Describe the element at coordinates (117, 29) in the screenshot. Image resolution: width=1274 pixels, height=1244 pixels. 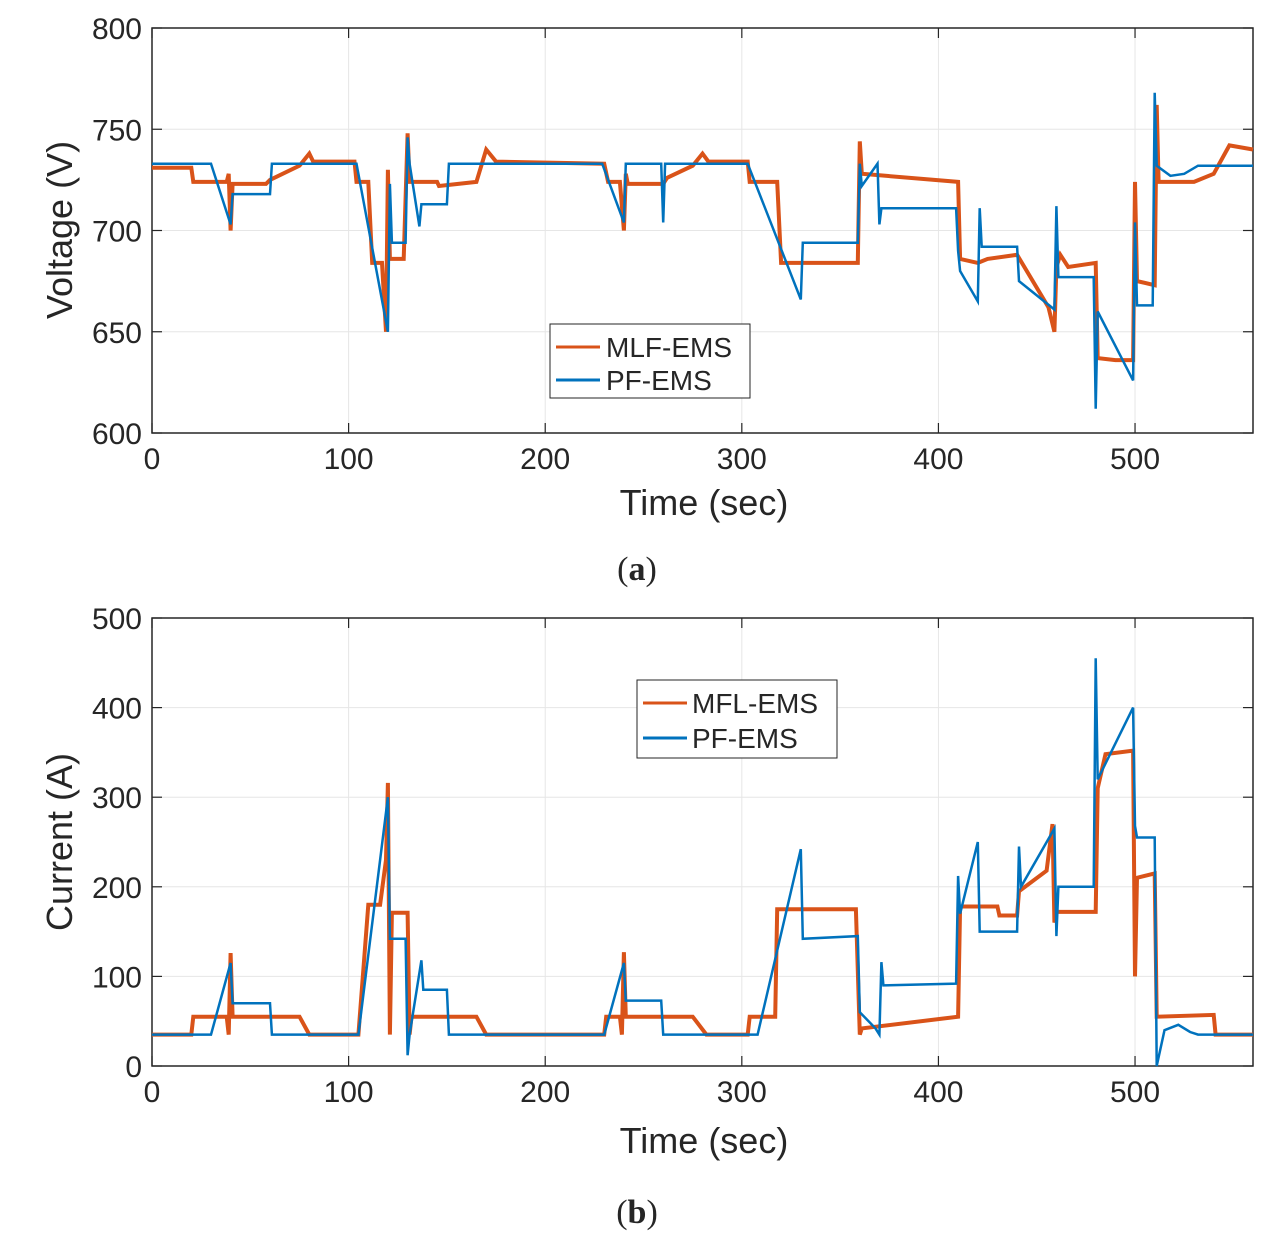
I see `voltage-y-tick-label: 800` at that location.